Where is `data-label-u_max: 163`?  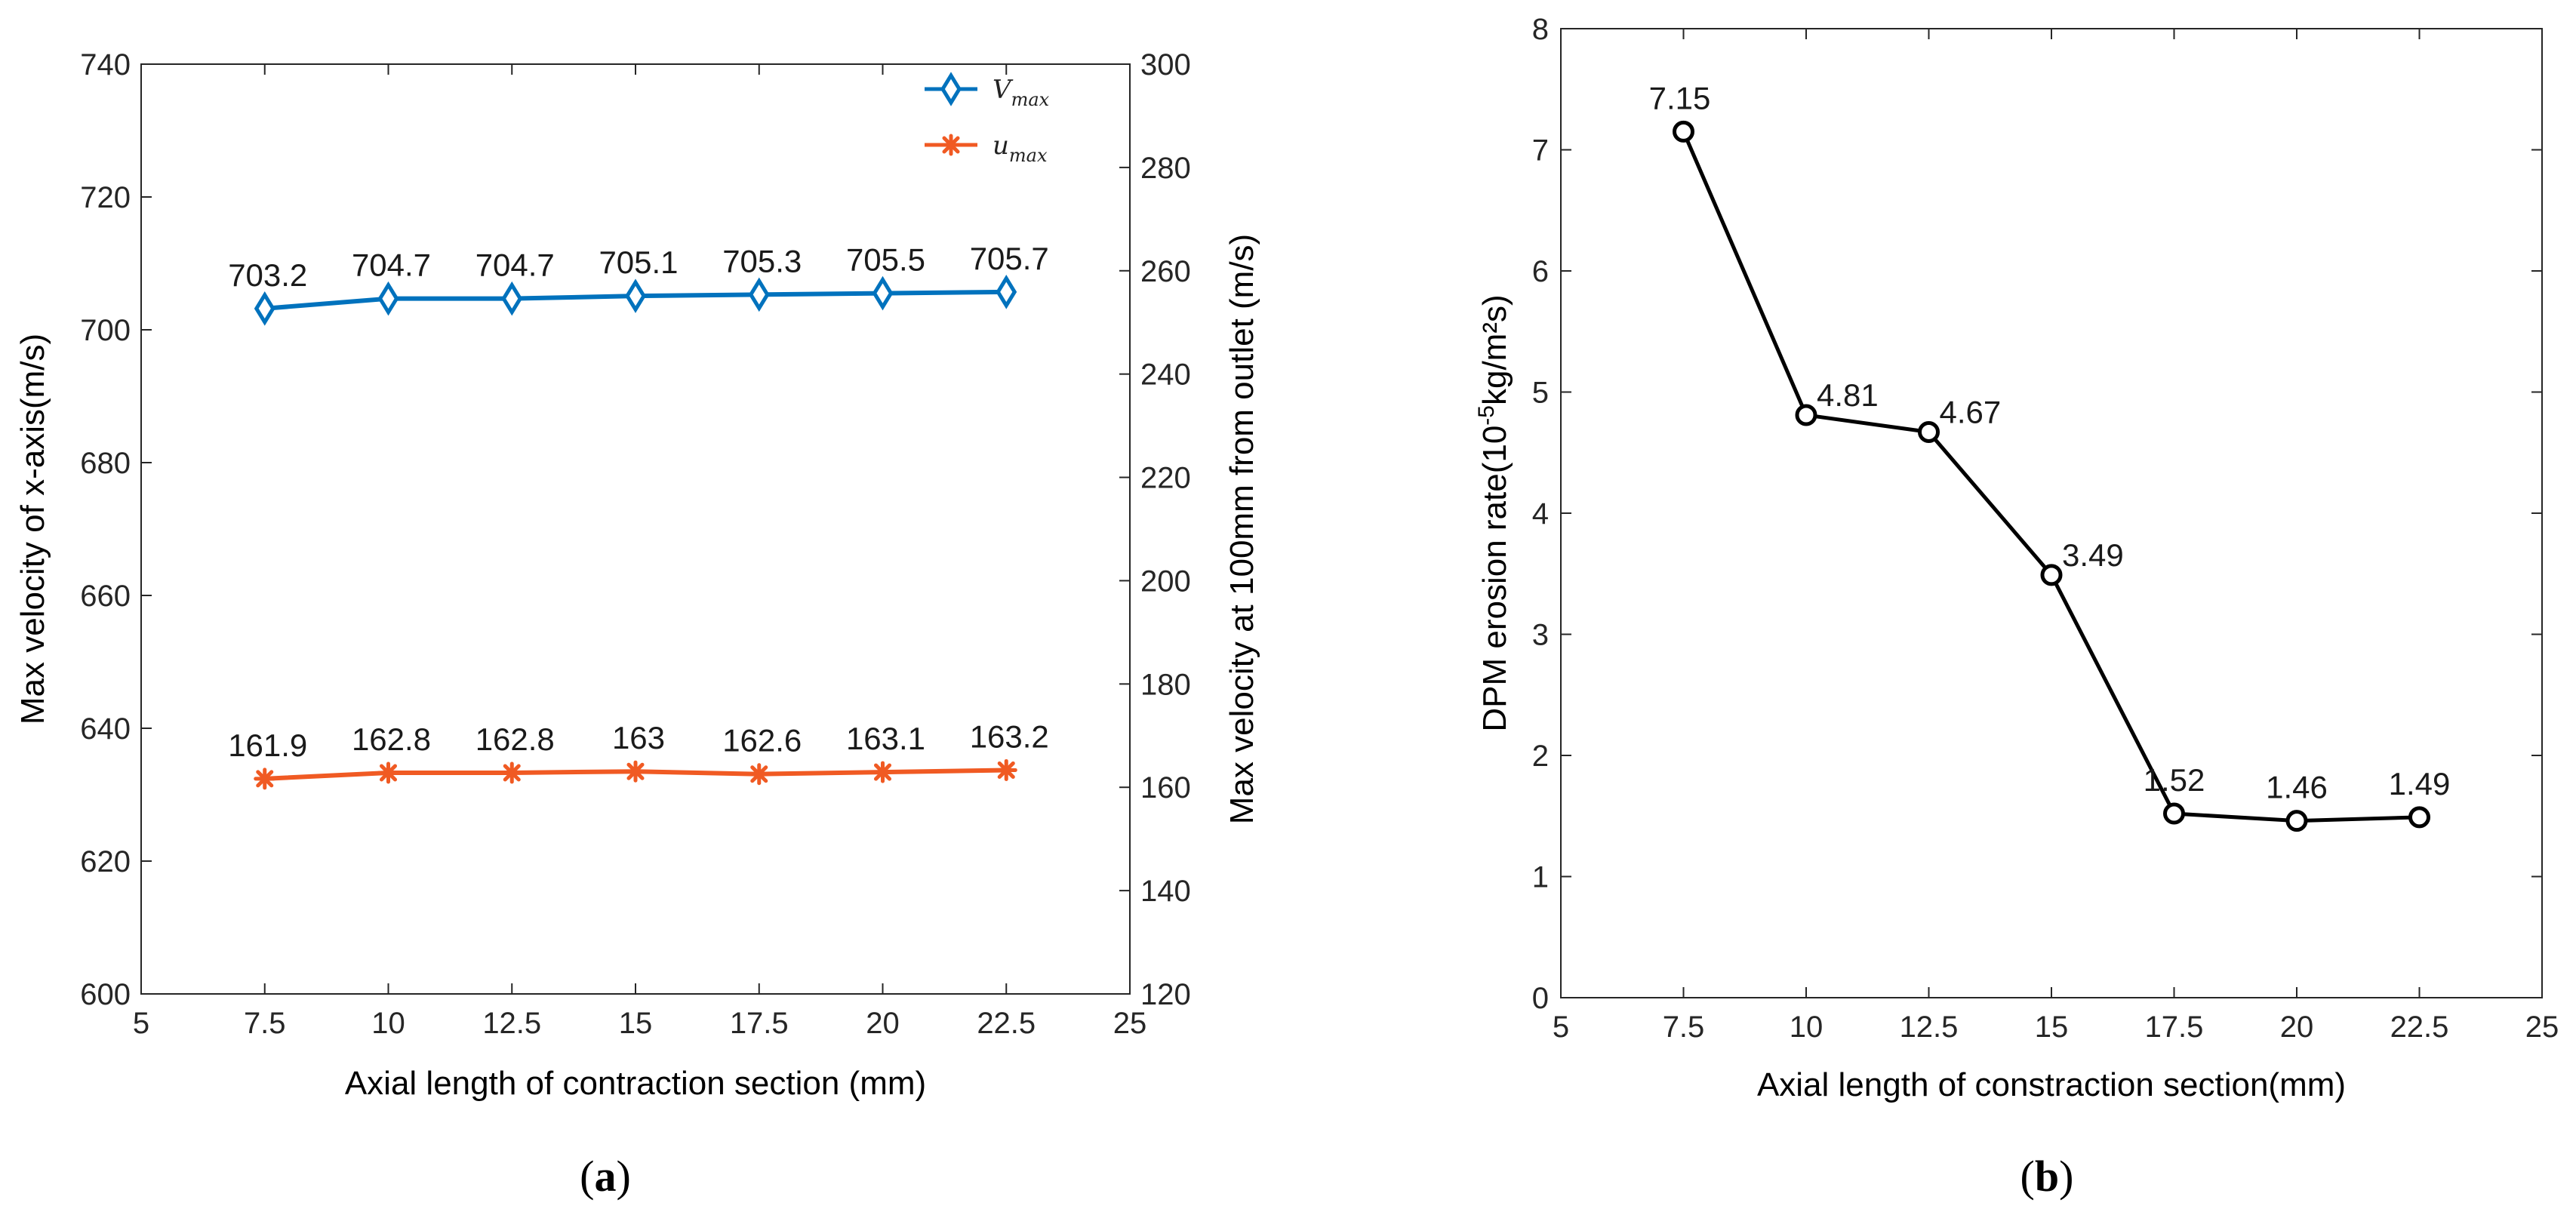
data-label-u_max: 163 is located at coordinates (638, 737).